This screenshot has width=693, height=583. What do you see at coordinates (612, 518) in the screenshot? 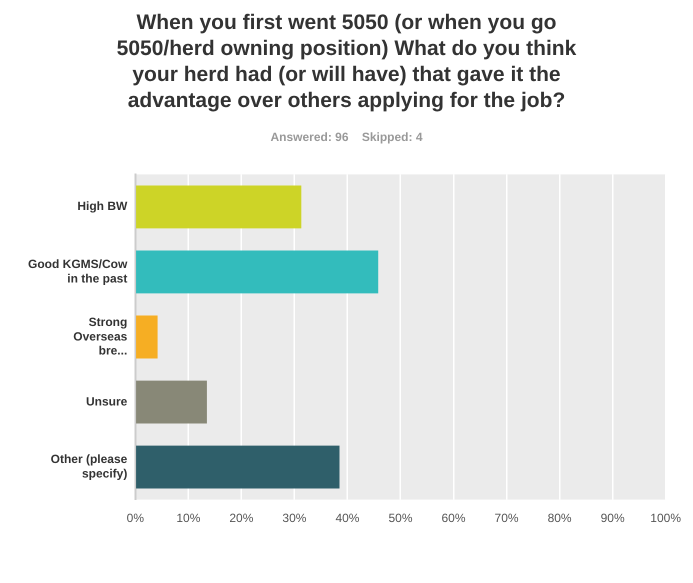
I see `x-tick-label: 90%` at bounding box center [612, 518].